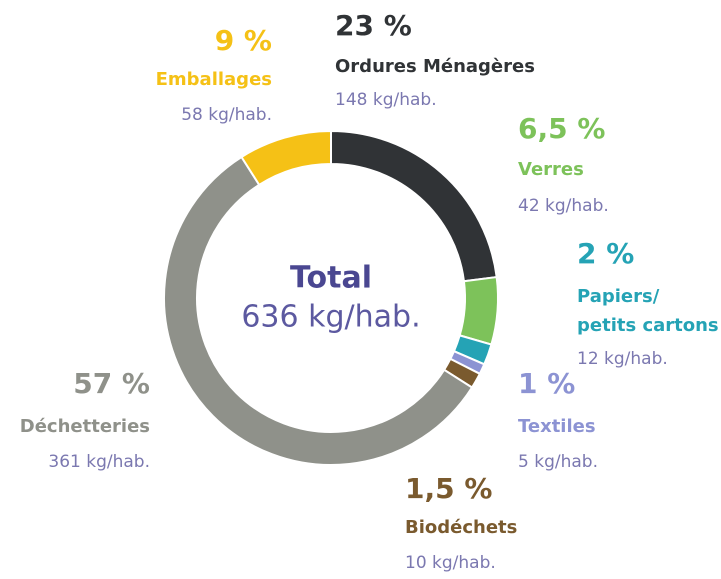 The width and height of the screenshot is (721, 579). I want to click on category-label-line: Ordures Ménagères, so click(435, 66).